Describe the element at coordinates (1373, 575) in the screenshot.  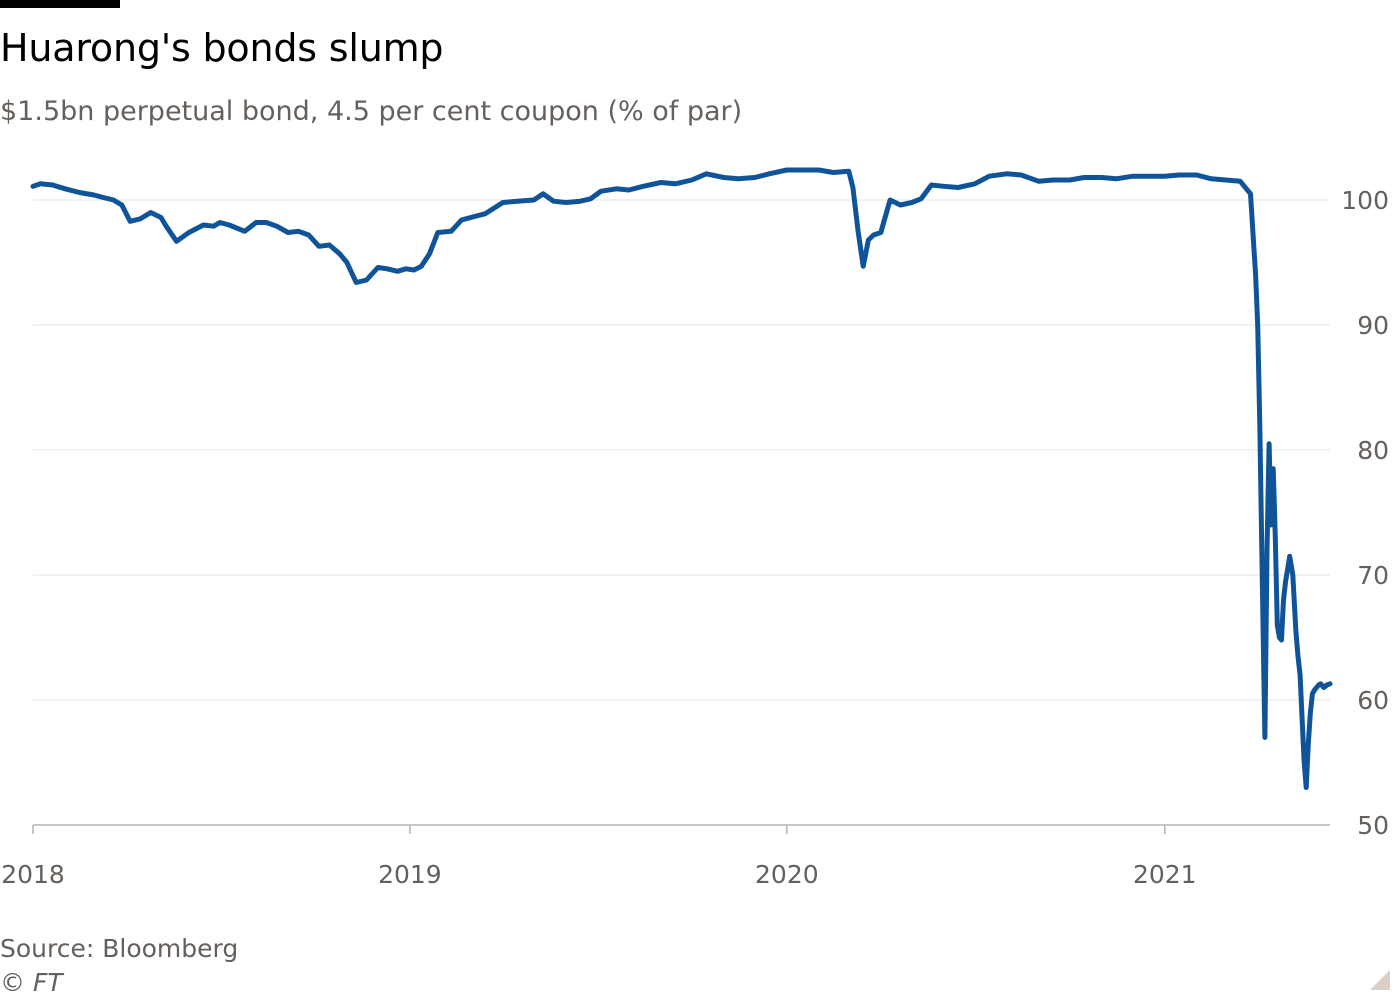
I see `y-tick-label: 70` at that location.